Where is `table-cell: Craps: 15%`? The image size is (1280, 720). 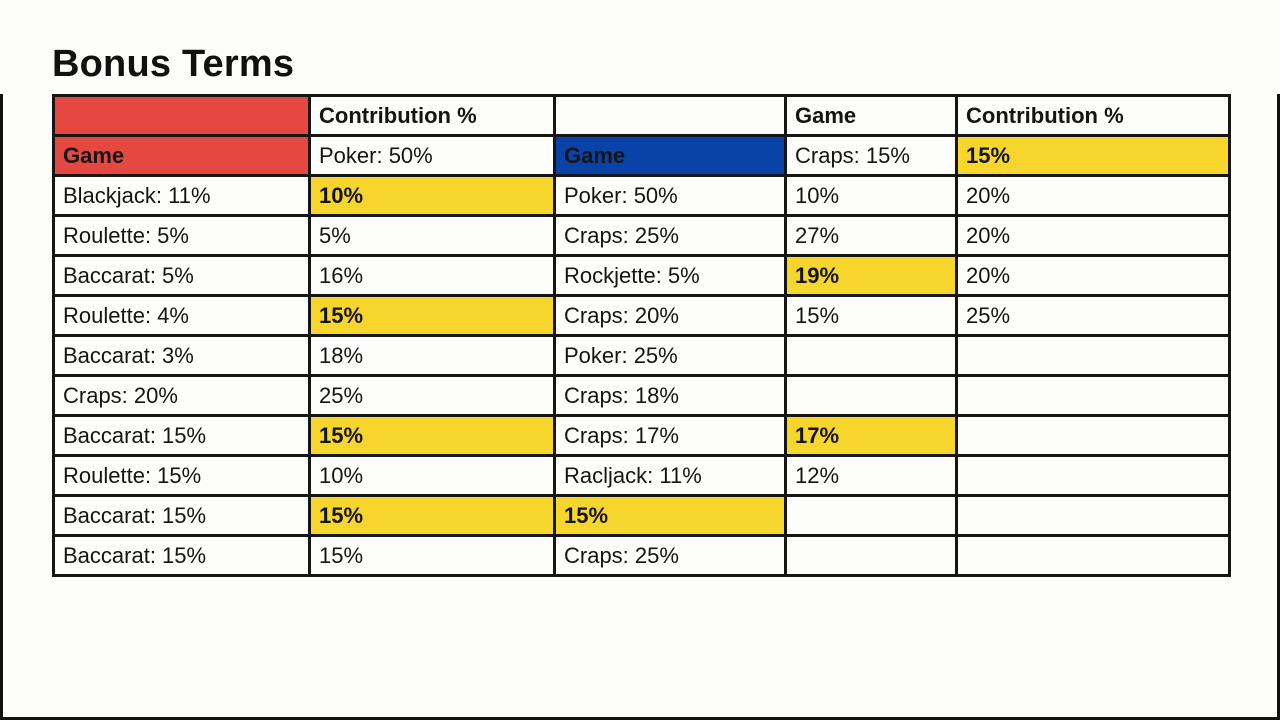 table-cell: Craps: 15% is located at coordinates (871, 155).